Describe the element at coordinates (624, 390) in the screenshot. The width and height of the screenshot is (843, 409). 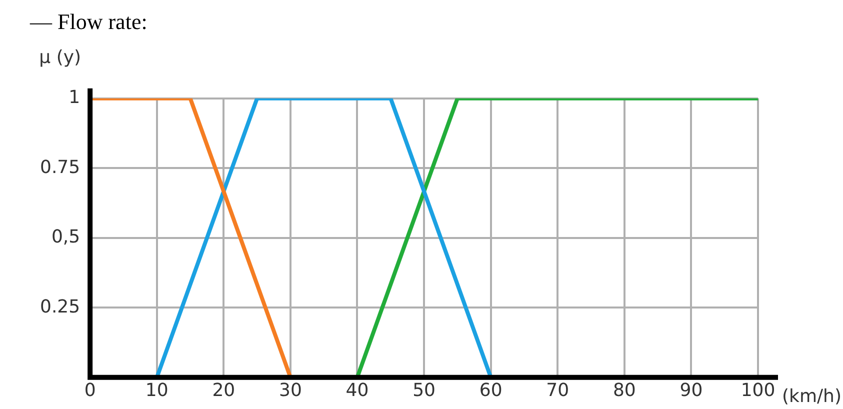
I see `x-tick-label: 80` at that location.